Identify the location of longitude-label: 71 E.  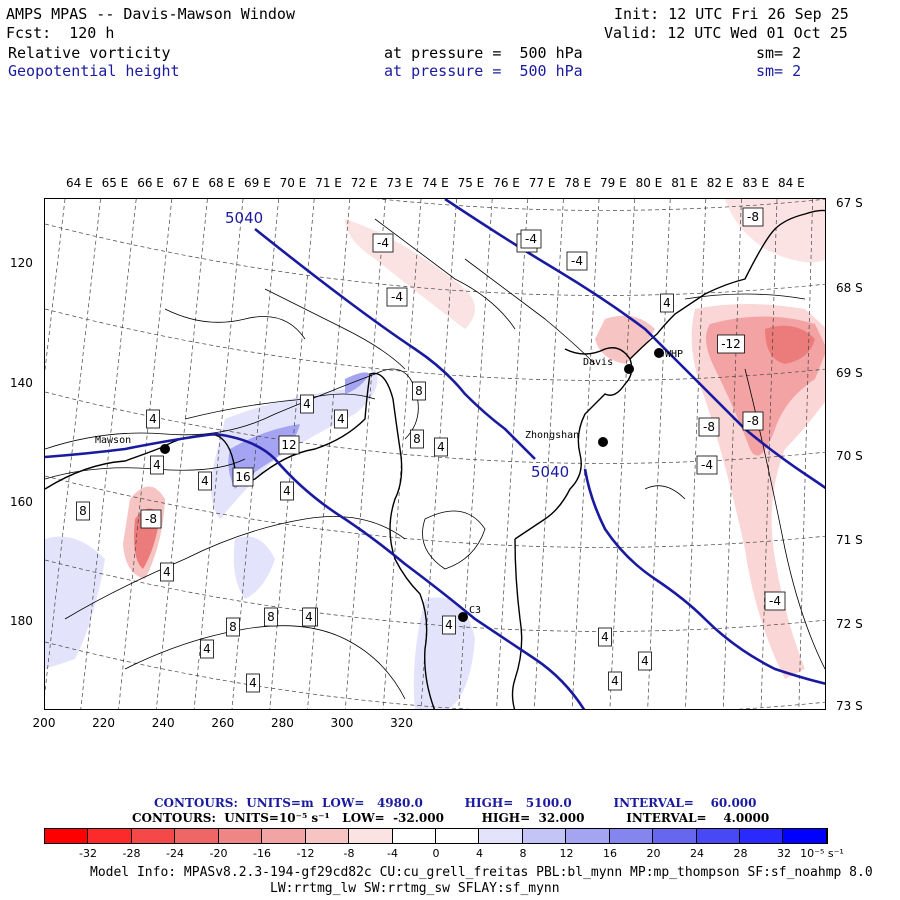
(328, 183).